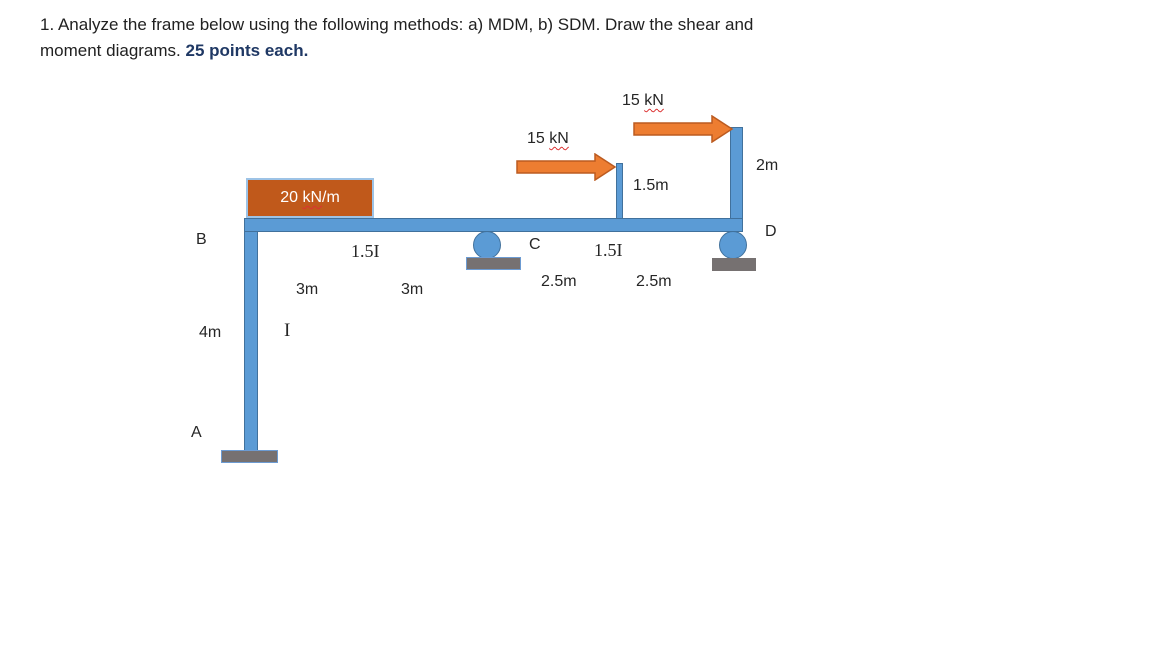 The width and height of the screenshot is (1152, 648). What do you see at coordinates (113, 50) in the screenshot?
I see `problem-statement-line2: moment diagrams.` at bounding box center [113, 50].